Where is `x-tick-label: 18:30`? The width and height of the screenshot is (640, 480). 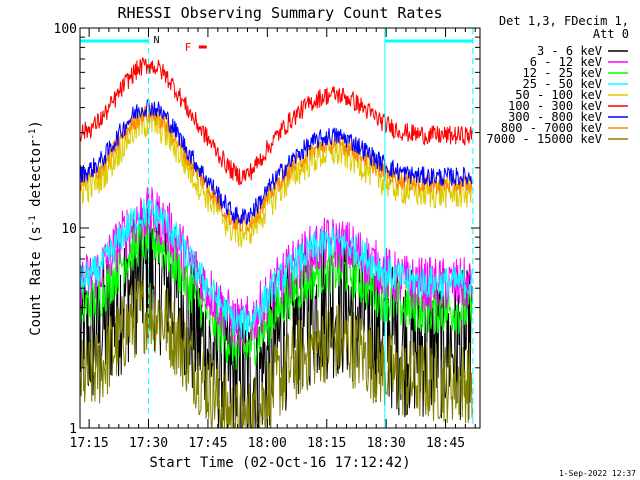 x-tick-label: 18:30 is located at coordinates (386, 443).